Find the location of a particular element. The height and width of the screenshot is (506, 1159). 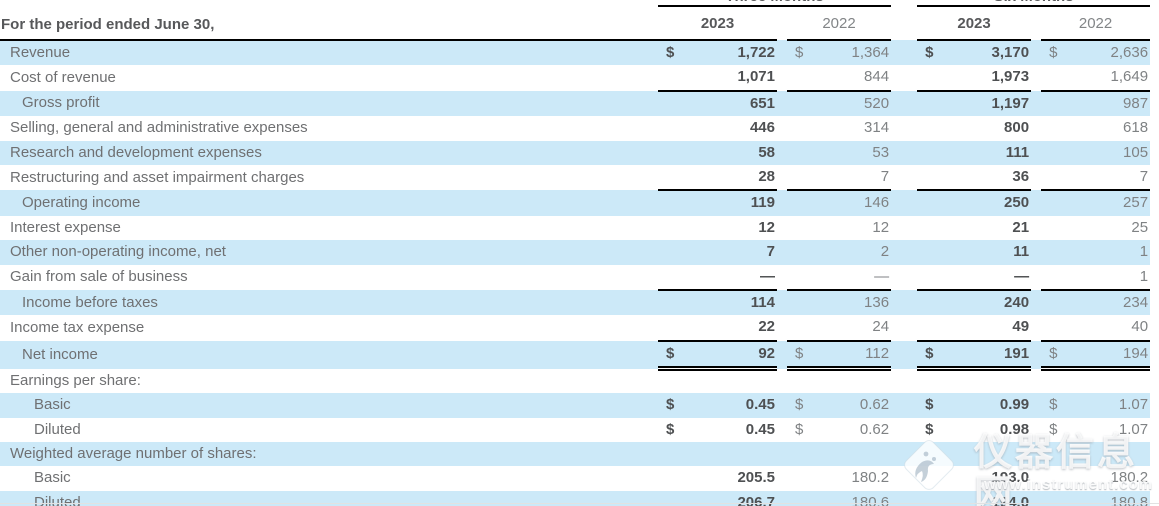

table-row: Weighted average number of shares: is located at coordinates (575, 454).